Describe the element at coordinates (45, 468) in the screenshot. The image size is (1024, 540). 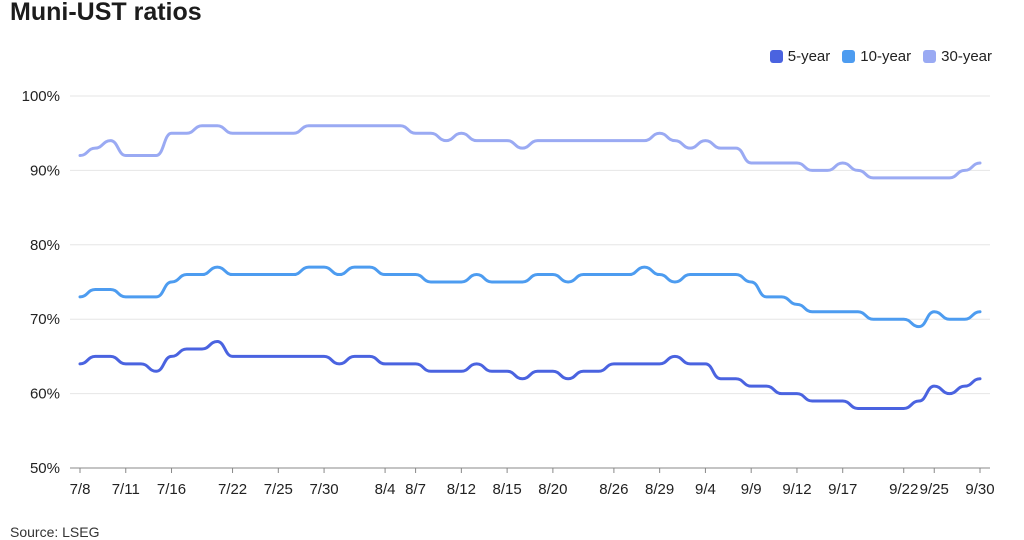
I see `y-tick-label: 50%` at that location.